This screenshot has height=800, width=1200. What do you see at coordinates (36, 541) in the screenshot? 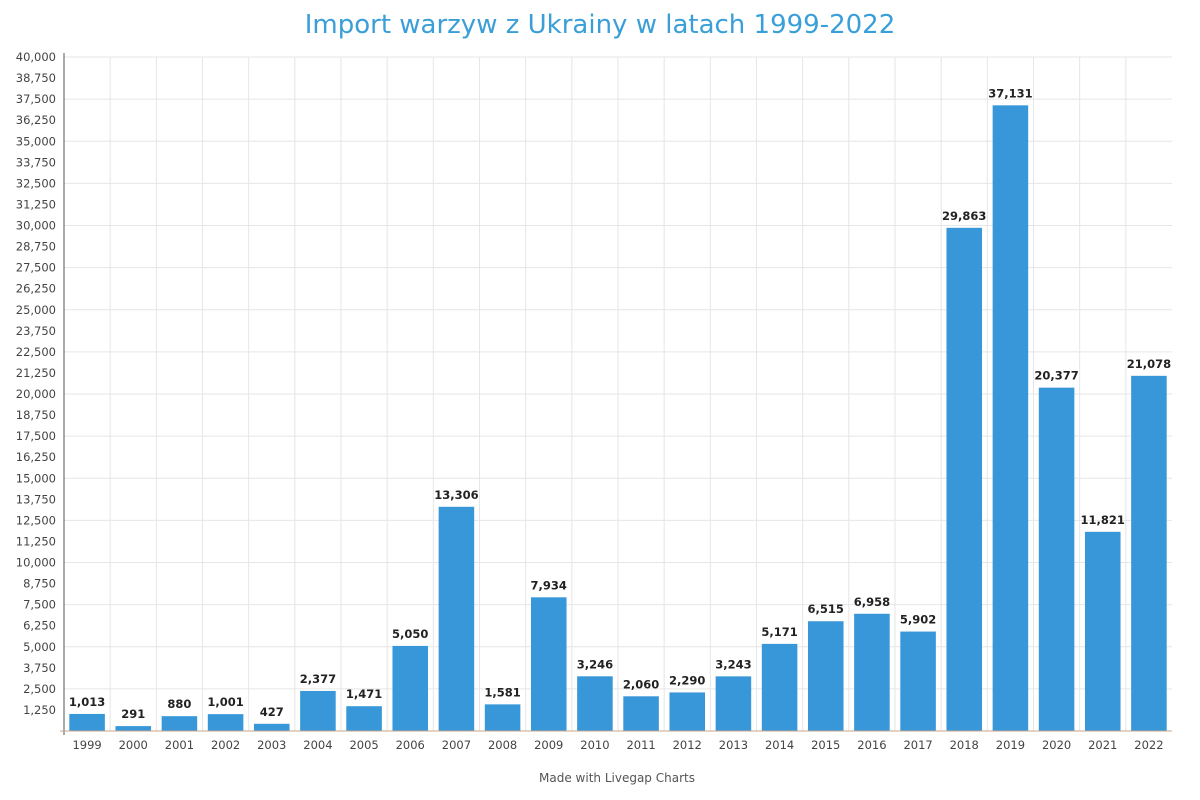
I see `y-tick-label: 11,250` at bounding box center [36, 541].